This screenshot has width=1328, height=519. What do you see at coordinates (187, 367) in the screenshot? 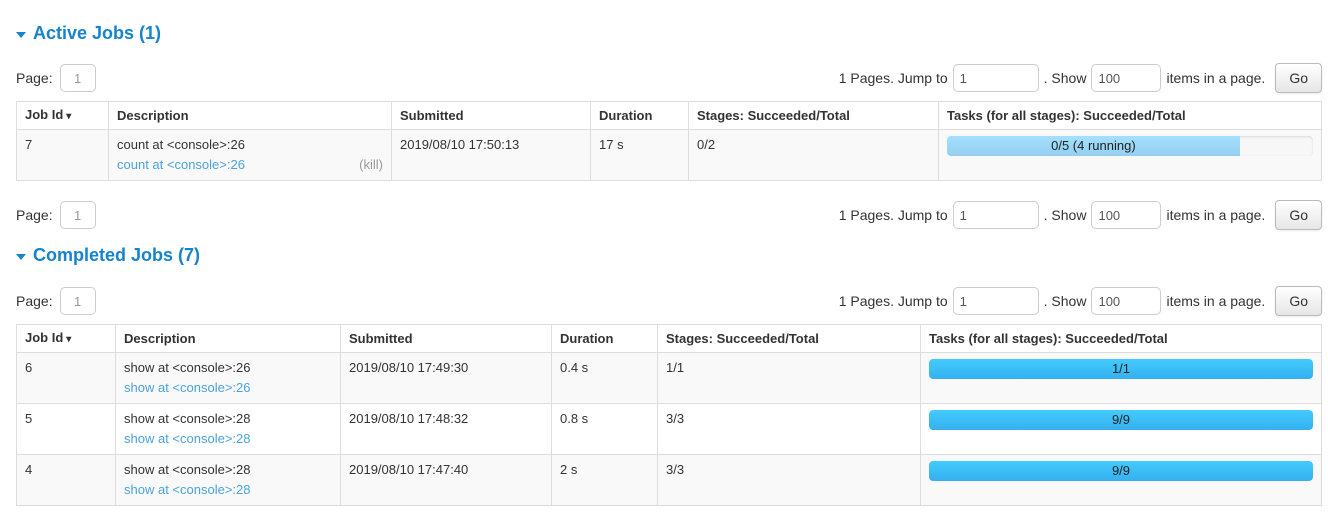
I see `job-description: show at <console>:26` at bounding box center [187, 367].